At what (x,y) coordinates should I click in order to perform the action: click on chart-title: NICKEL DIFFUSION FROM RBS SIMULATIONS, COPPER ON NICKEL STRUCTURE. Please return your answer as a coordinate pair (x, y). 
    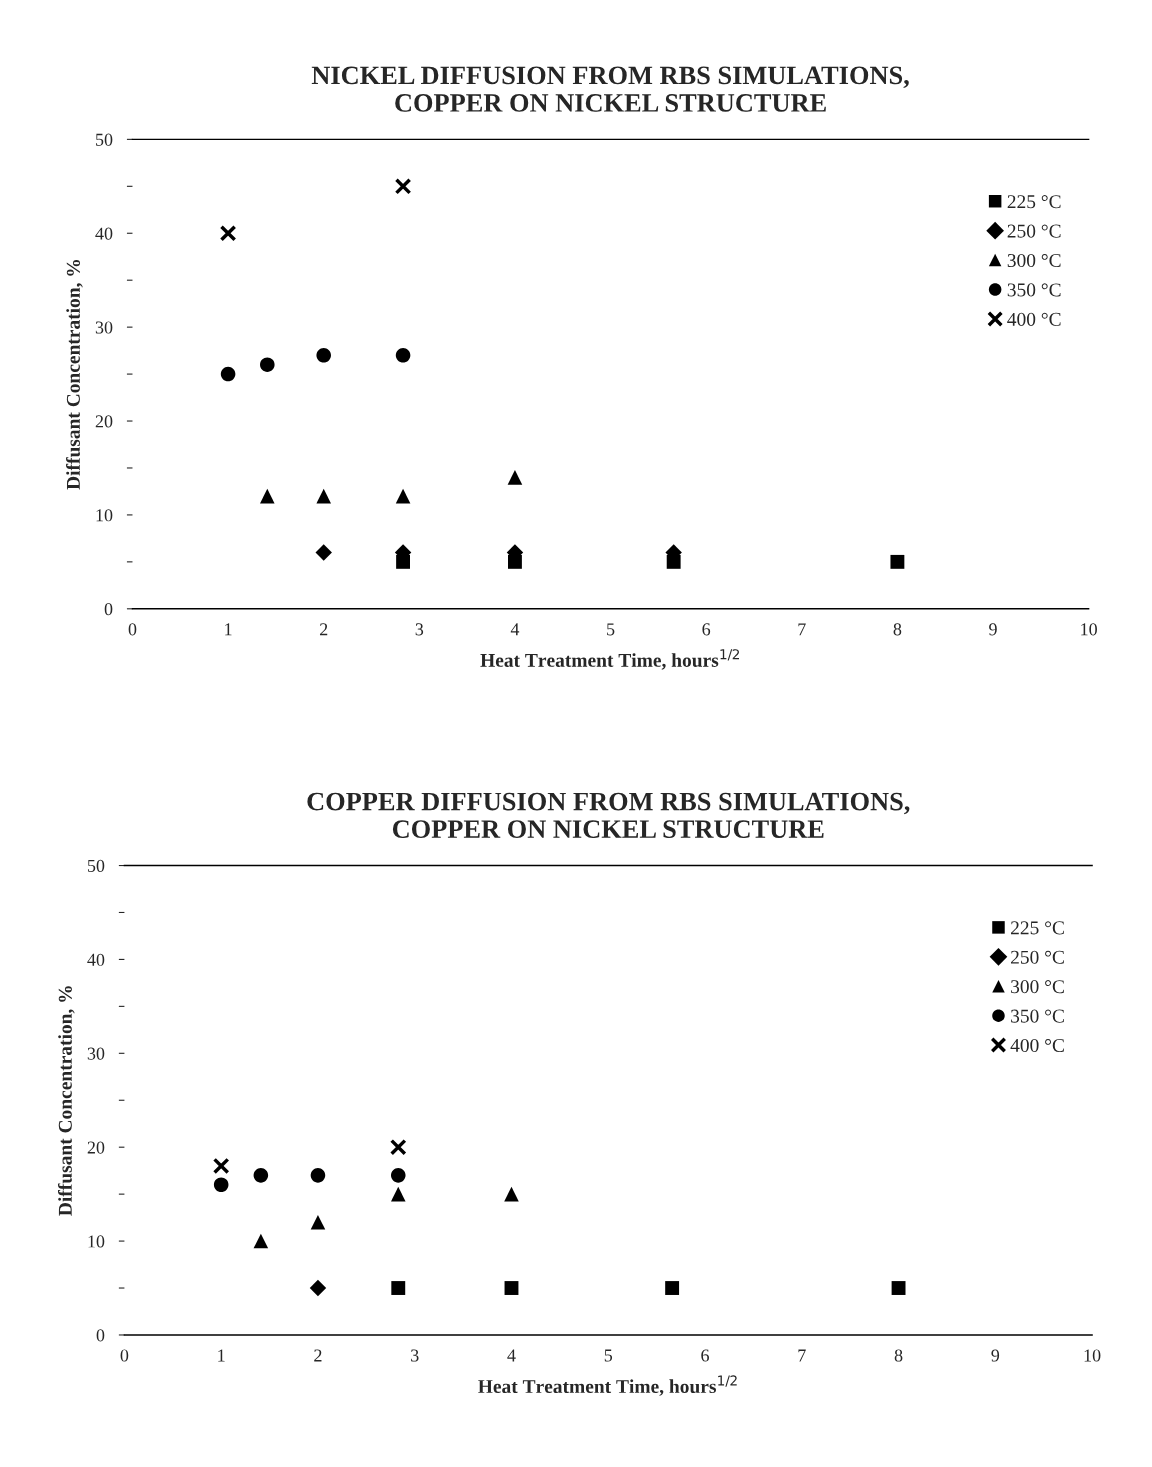
    Looking at the image, I should click on (610, 89).